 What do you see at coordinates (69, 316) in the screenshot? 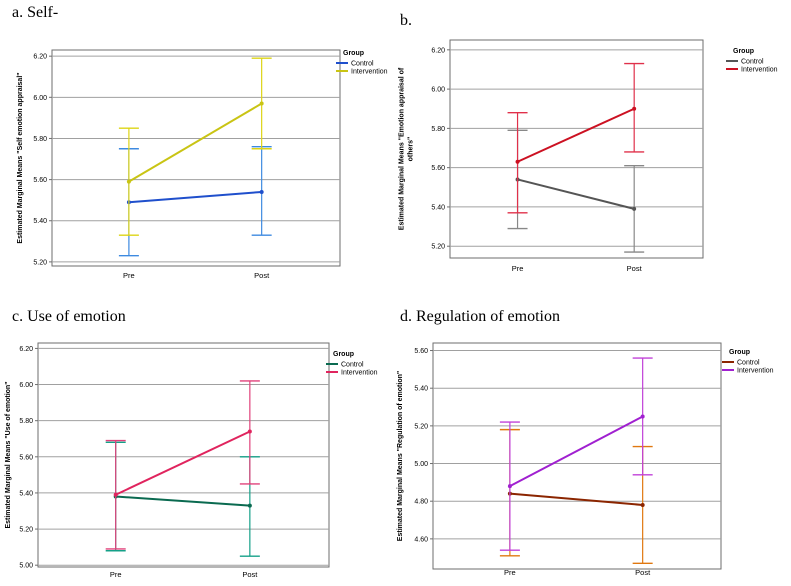
I see `panel-c-title: c. Use of emotion` at bounding box center [69, 316].